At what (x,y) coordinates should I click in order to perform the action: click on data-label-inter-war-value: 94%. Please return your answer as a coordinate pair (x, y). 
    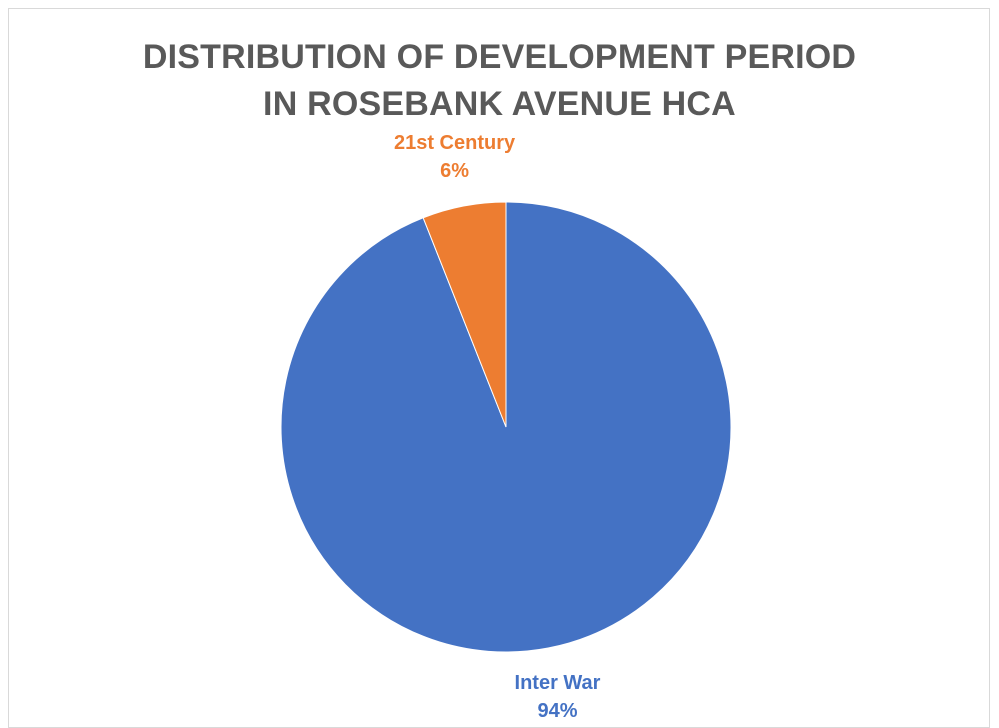
    Looking at the image, I should click on (557, 711).